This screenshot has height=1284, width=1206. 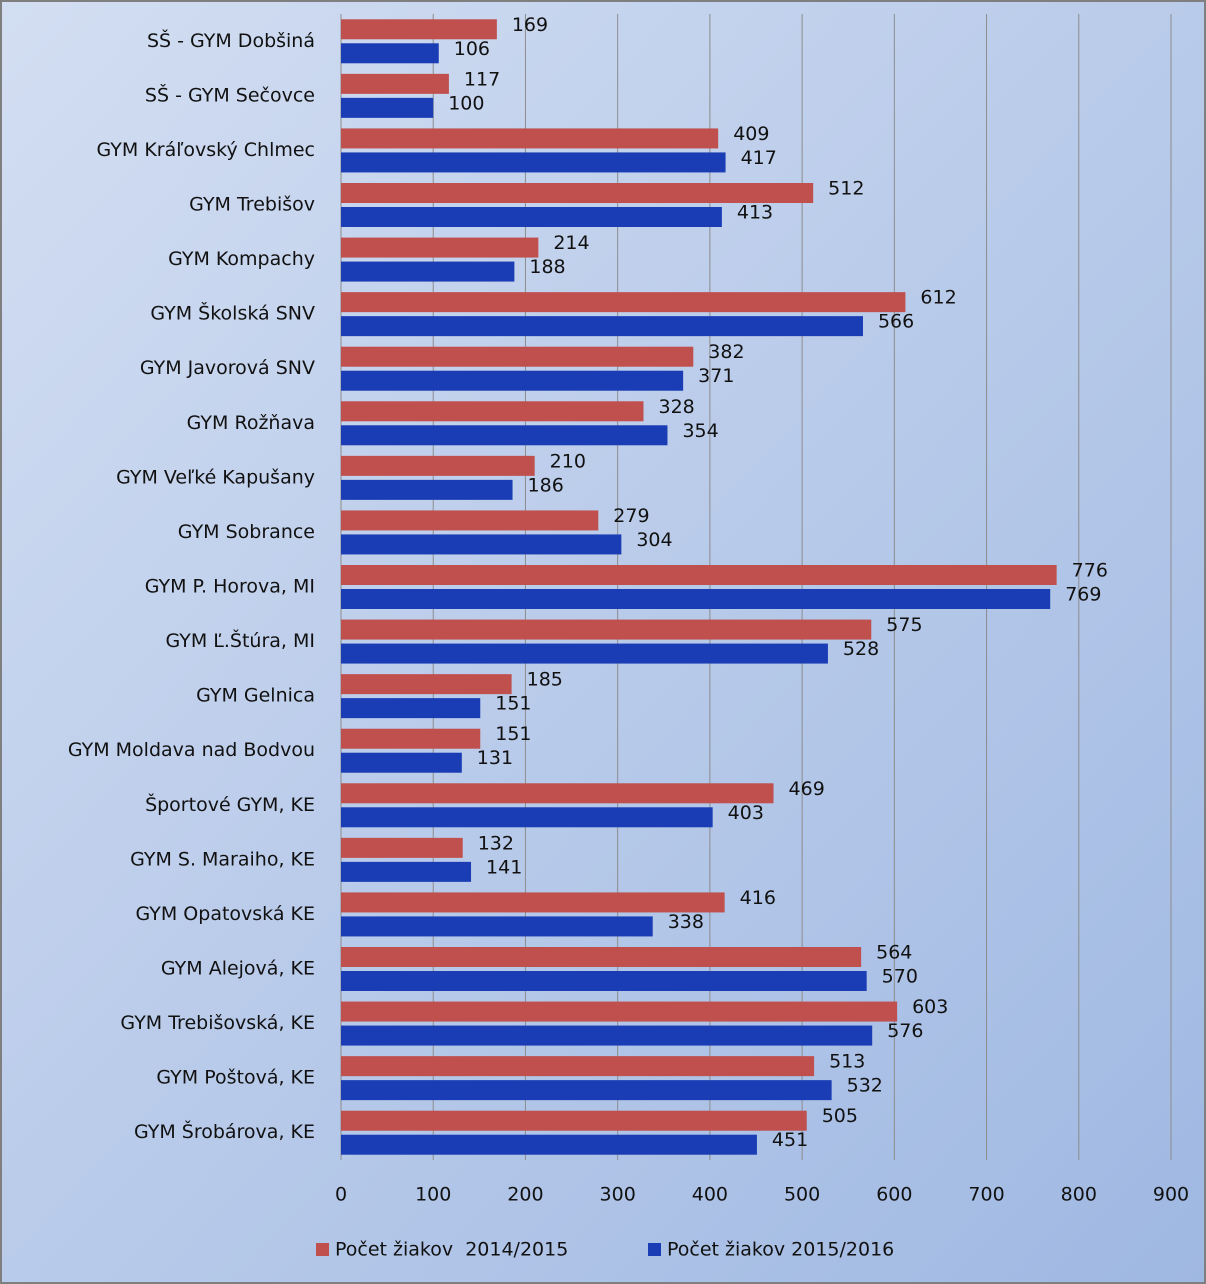 What do you see at coordinates (341, 1195) in the screenshot?
I see `x-tick-label: 0` at bounding box center [341, 1195].